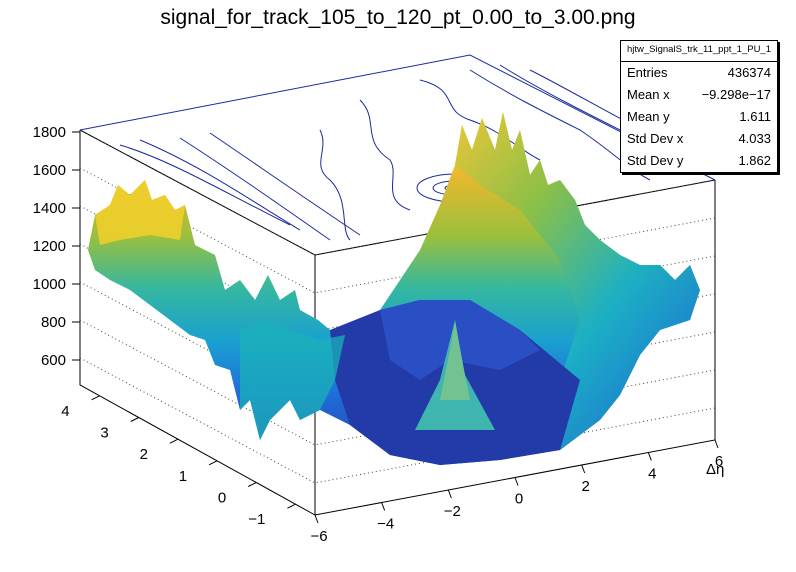 This screenshot has width=796, height=572. What do you see at coordinates (53, 360) in the screenshot?
I see `z-tick-label: 600` at bounding box center [53, 360].